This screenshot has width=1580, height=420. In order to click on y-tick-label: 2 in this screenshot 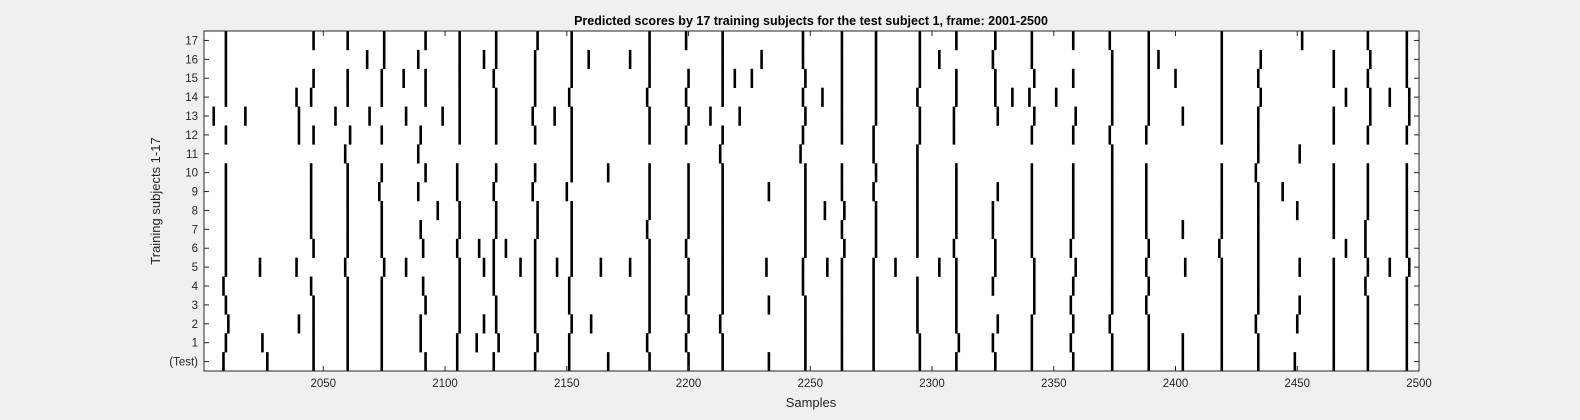, I will do `click(195, 325)`.